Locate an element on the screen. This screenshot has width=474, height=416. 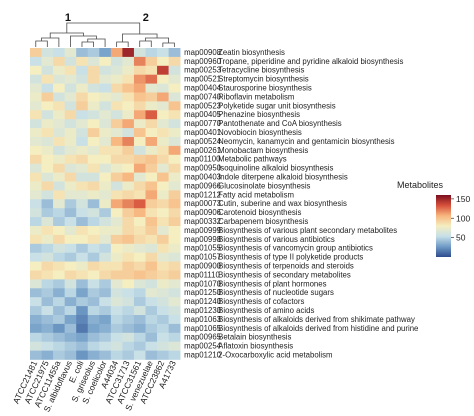
row-label-id: map00950 is located at coordinates (203, 168).